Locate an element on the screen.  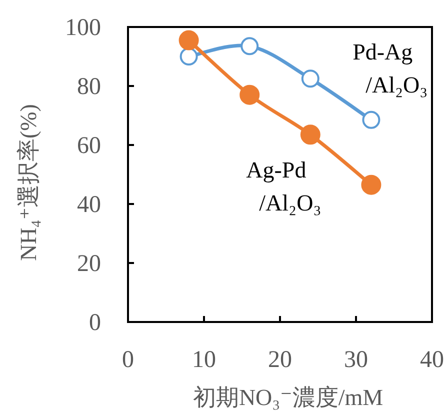
series-label: Ag-Pd /Al₂O₃ is located at coordinates (284, 186).